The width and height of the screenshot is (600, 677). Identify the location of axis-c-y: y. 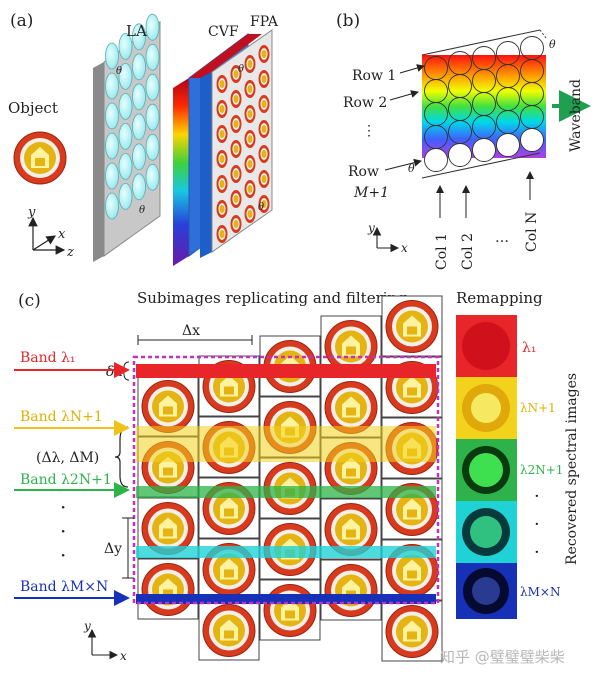
(87, 626).